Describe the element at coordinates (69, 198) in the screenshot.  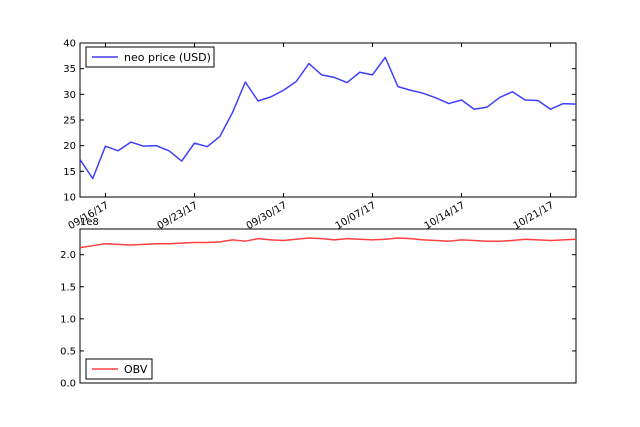
I see `price-ytick-label: 10` at that location.